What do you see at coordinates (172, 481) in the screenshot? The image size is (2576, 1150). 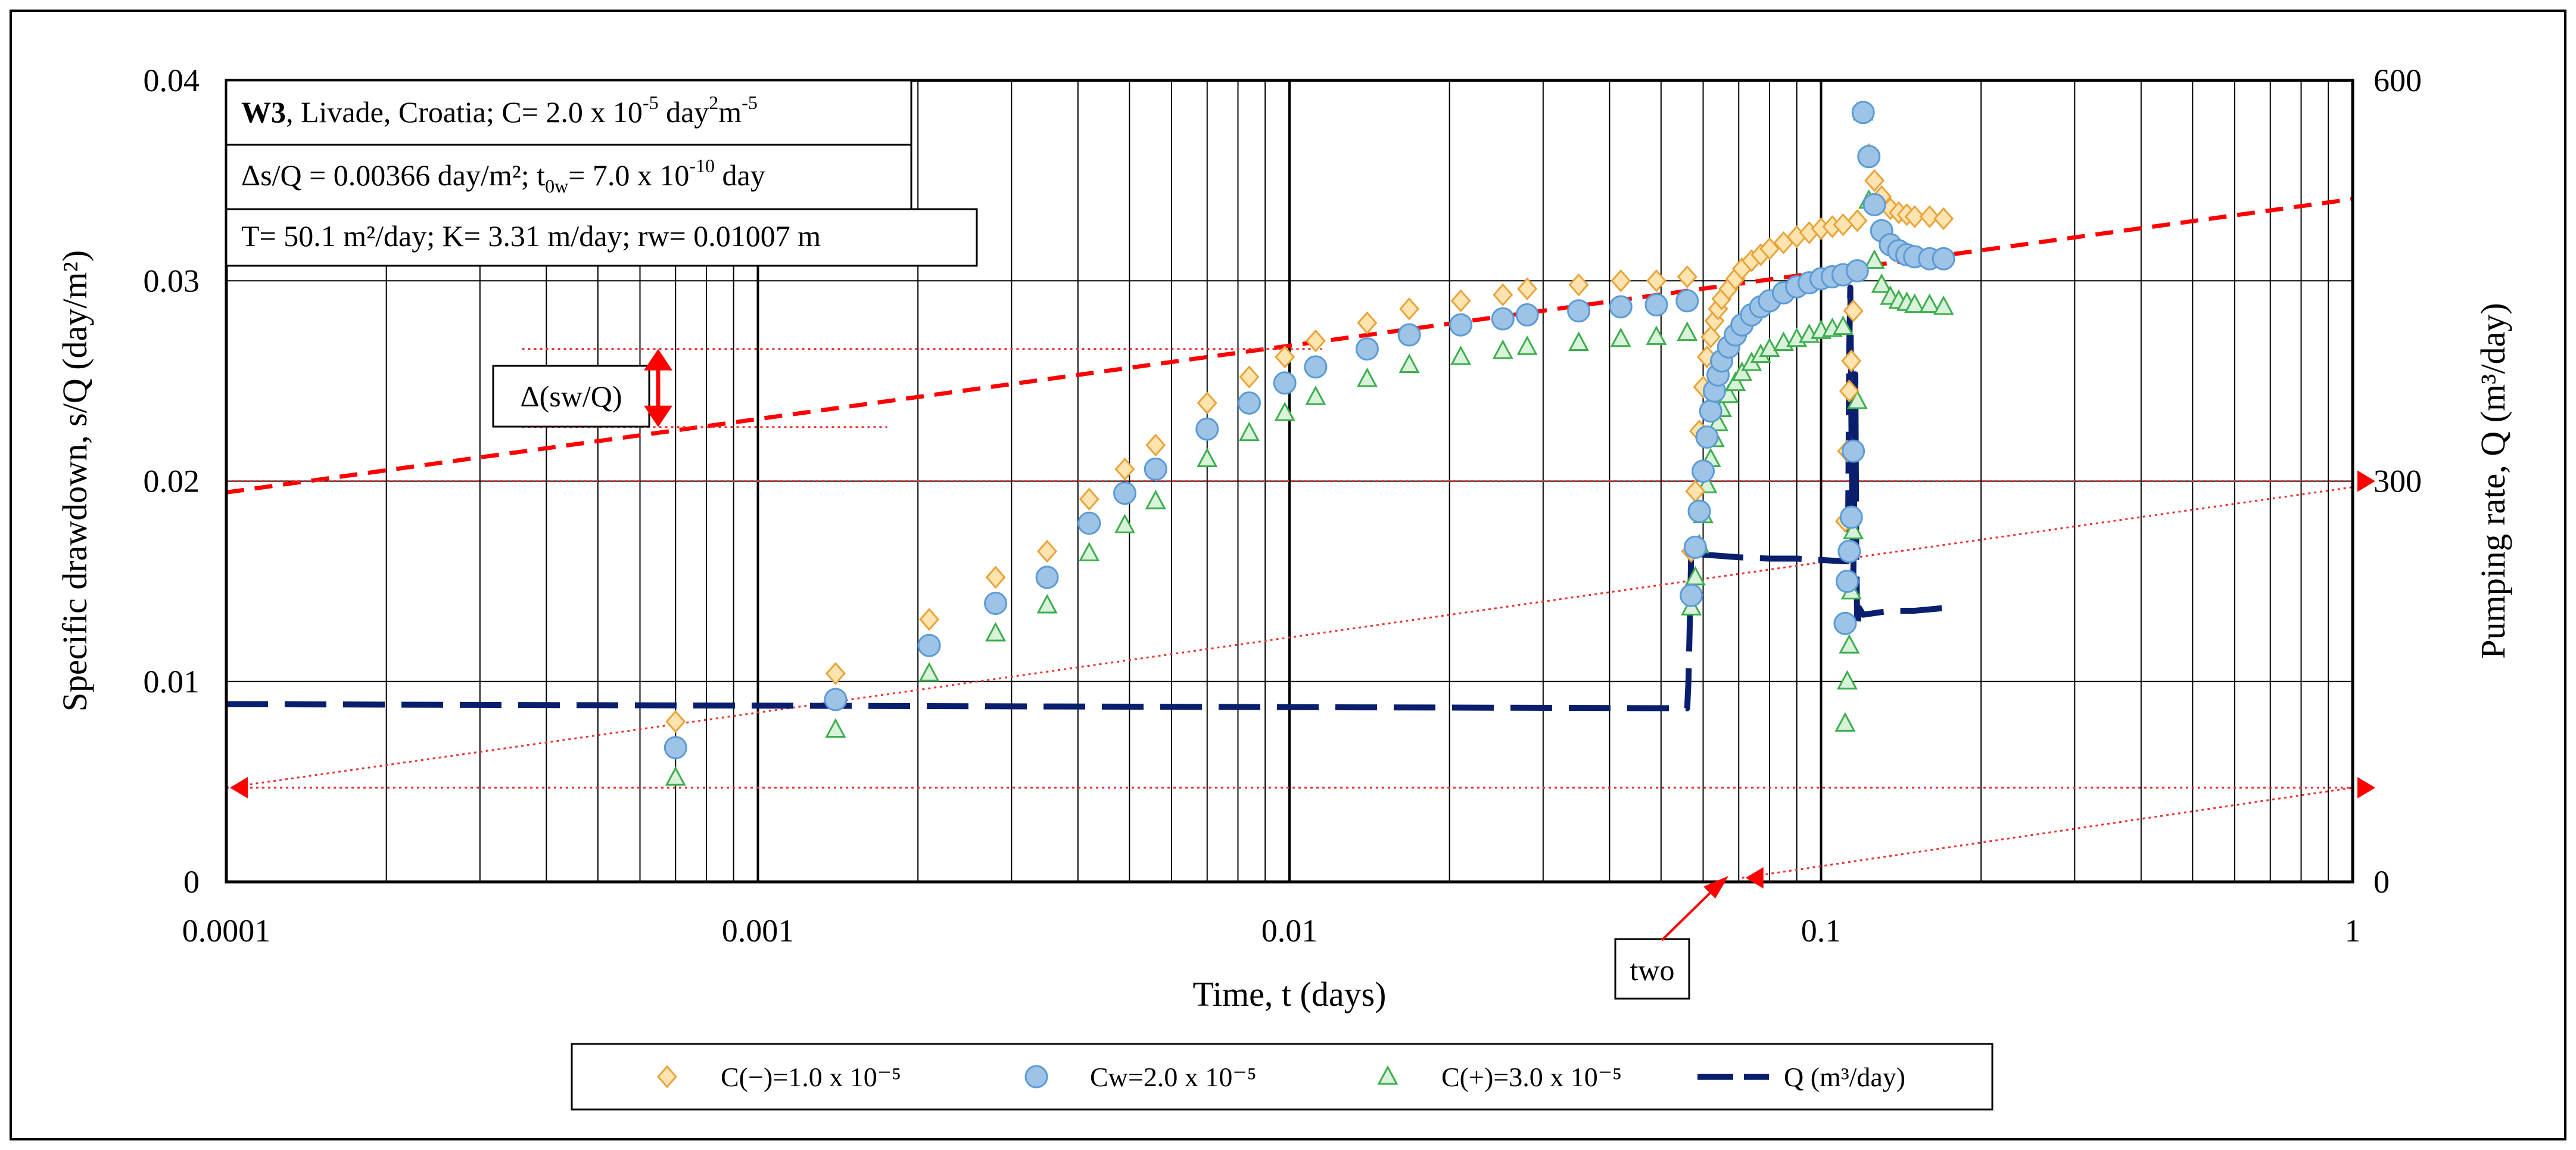 I see `y-tick-labels: 0 0.01 0.02 0.03 0.04` at bounding box center [172, 481].